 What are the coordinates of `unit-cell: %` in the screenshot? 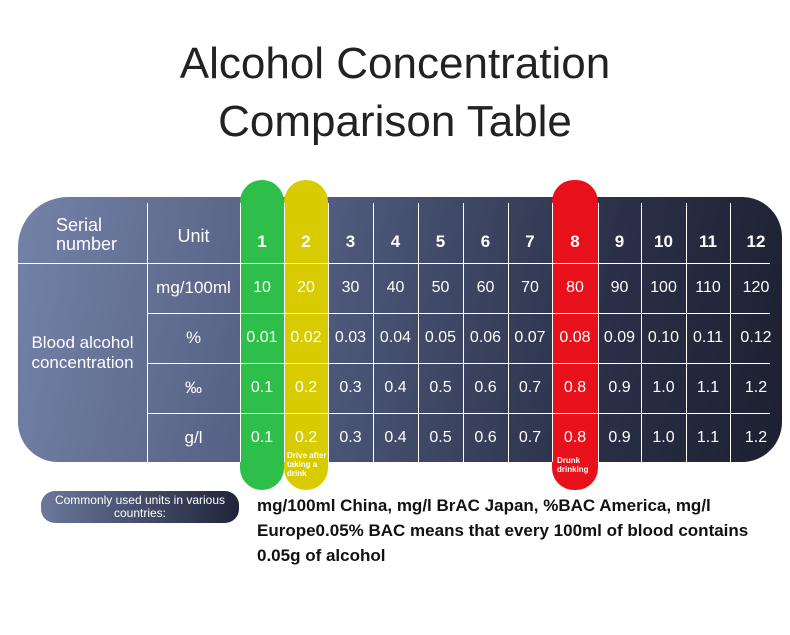 It's located at (193, 337).